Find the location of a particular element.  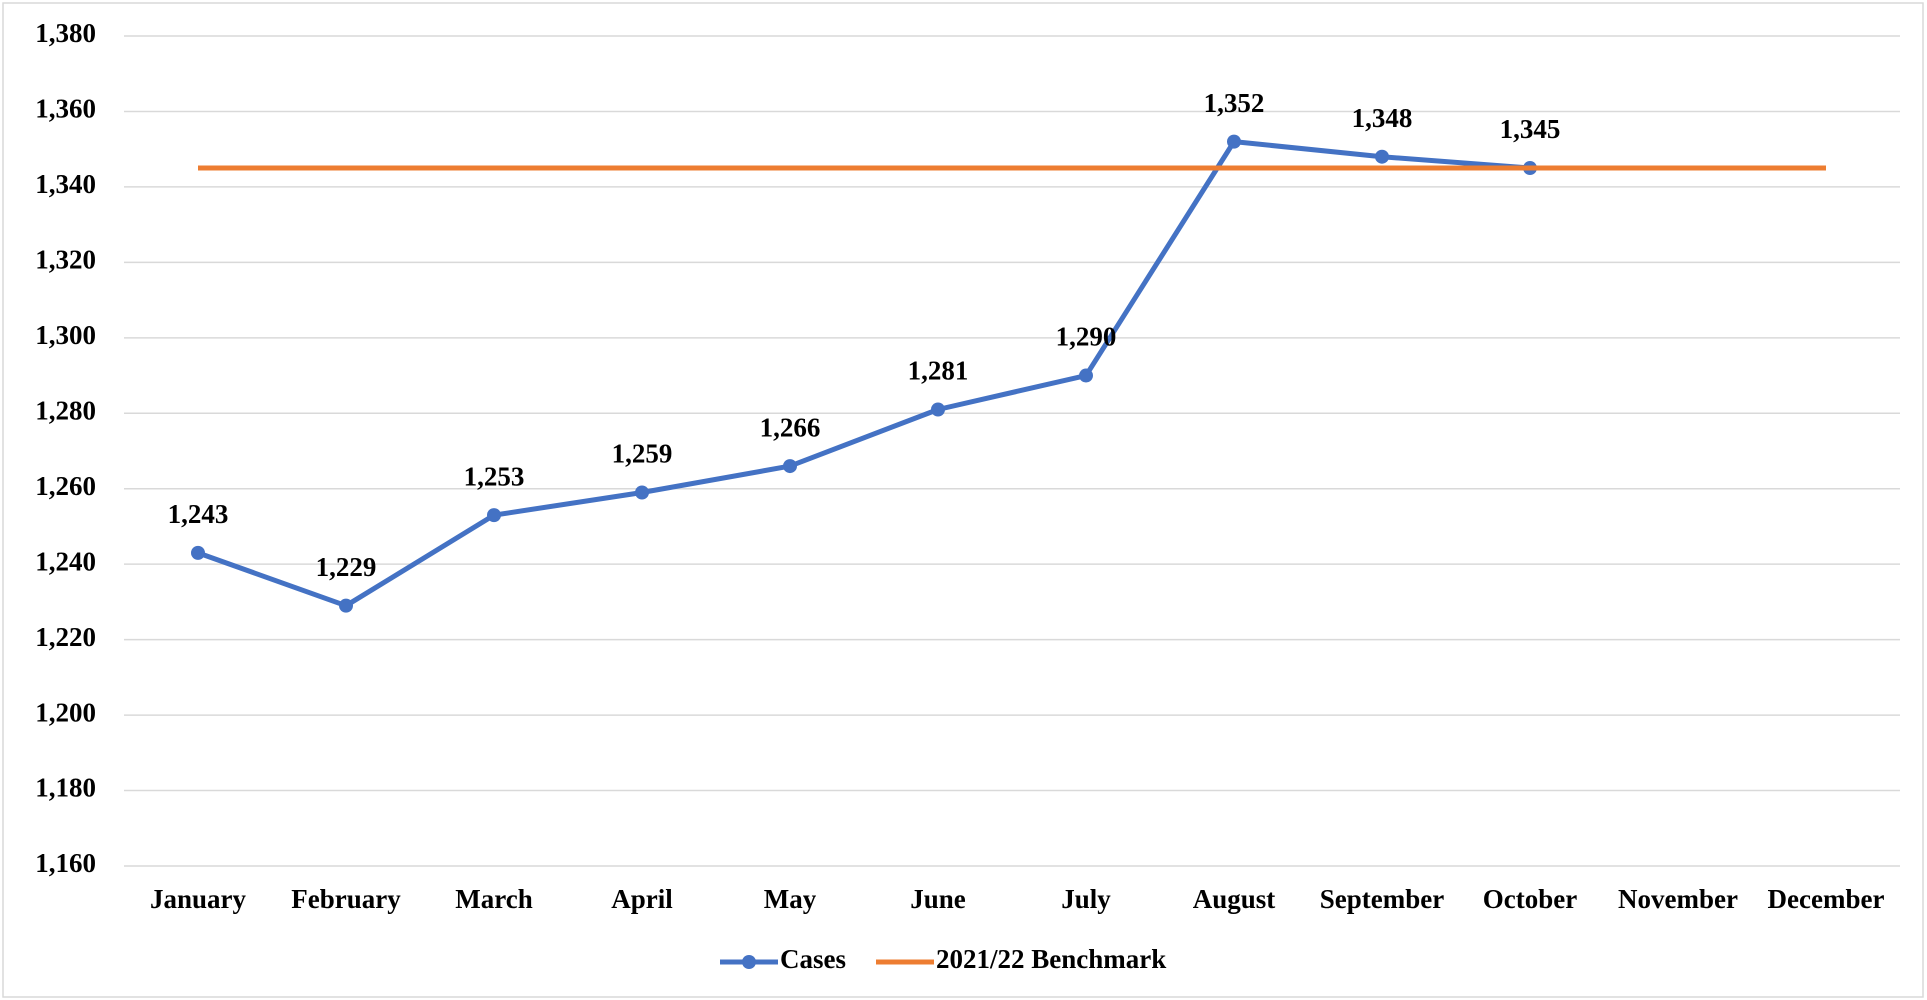

legend-label: 2021/22 Benchmark is located at coordinates (1051, 959).